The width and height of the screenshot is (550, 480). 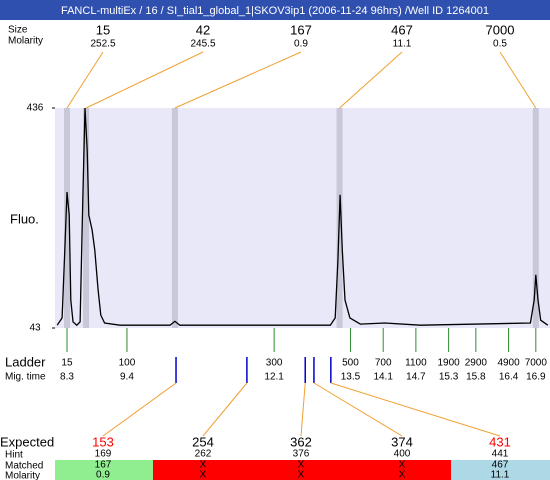 I want to click on peak-molarity: 245.5, so click(x=202, y=44).